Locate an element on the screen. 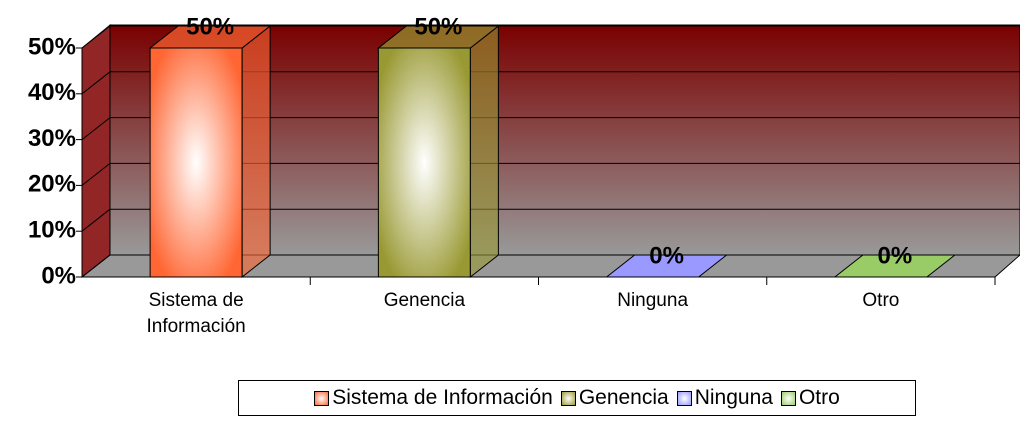 The height and width of the screenshot is (421, 1020). legend-item: Genencia is located at coordinates (614, 398).